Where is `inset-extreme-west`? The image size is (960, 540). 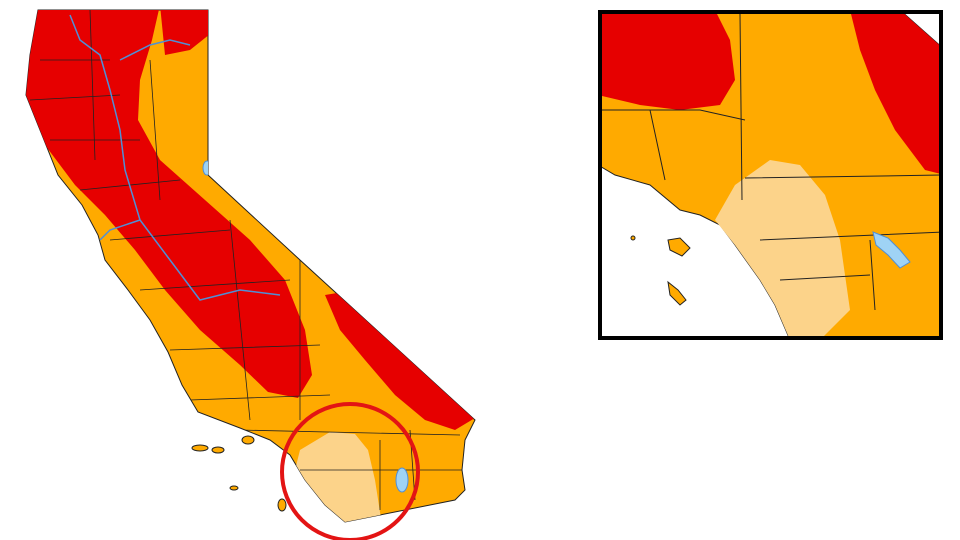
inset-extreme-west is located at coordinates (667, 61).